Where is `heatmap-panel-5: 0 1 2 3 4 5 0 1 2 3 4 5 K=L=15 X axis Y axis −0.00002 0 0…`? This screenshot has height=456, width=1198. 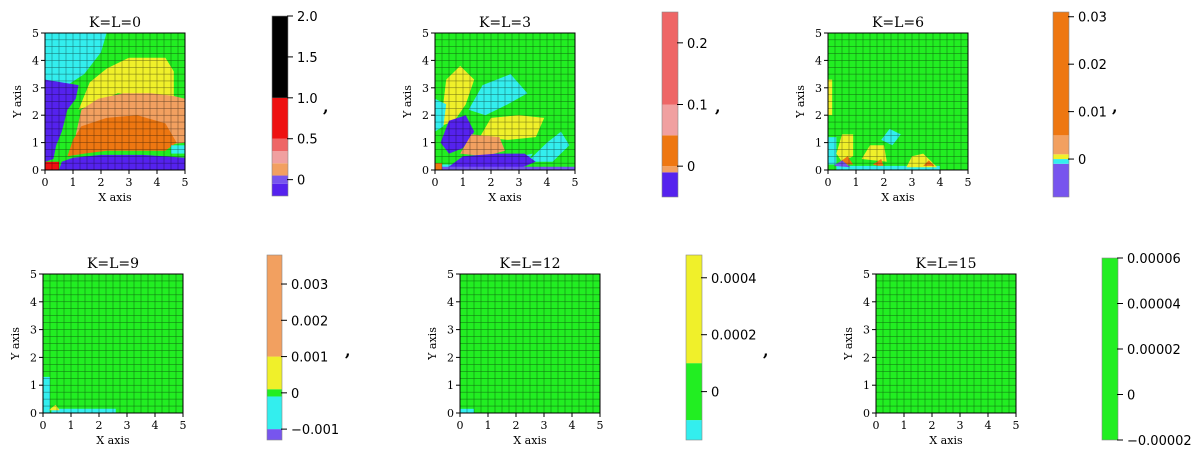
heatmap-panel-5: 0 1 2 3 4 5 0 1 2 3 4 5 K=L=15 X axis Y axis −0.00002 0 0… is located at coordinates (1017, 350).